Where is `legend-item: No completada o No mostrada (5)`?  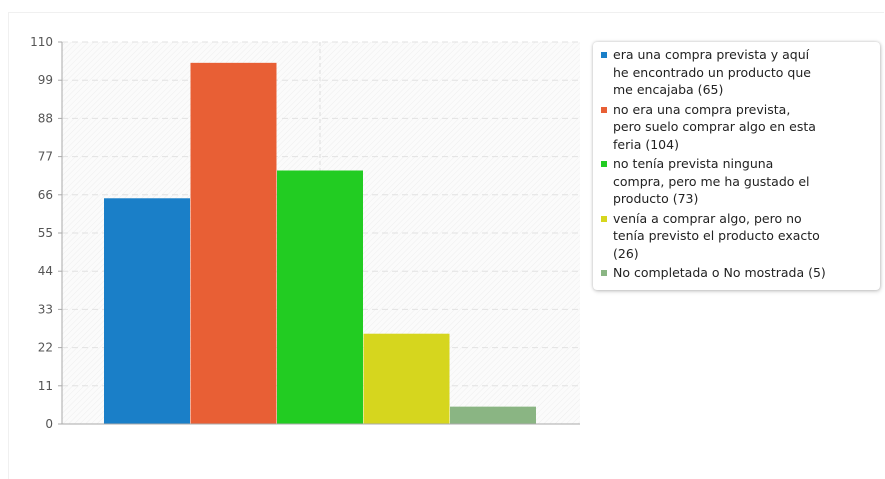 legend-item: No completada o No mostrada (5) is located at coordinates (736, 273).